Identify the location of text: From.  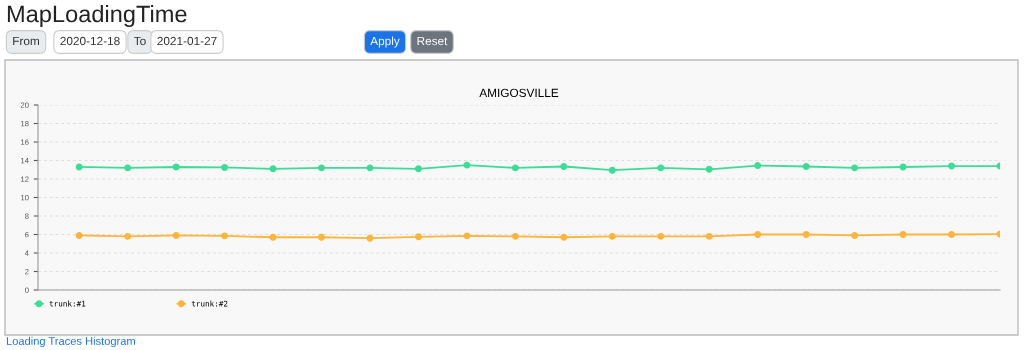
(26, 41).